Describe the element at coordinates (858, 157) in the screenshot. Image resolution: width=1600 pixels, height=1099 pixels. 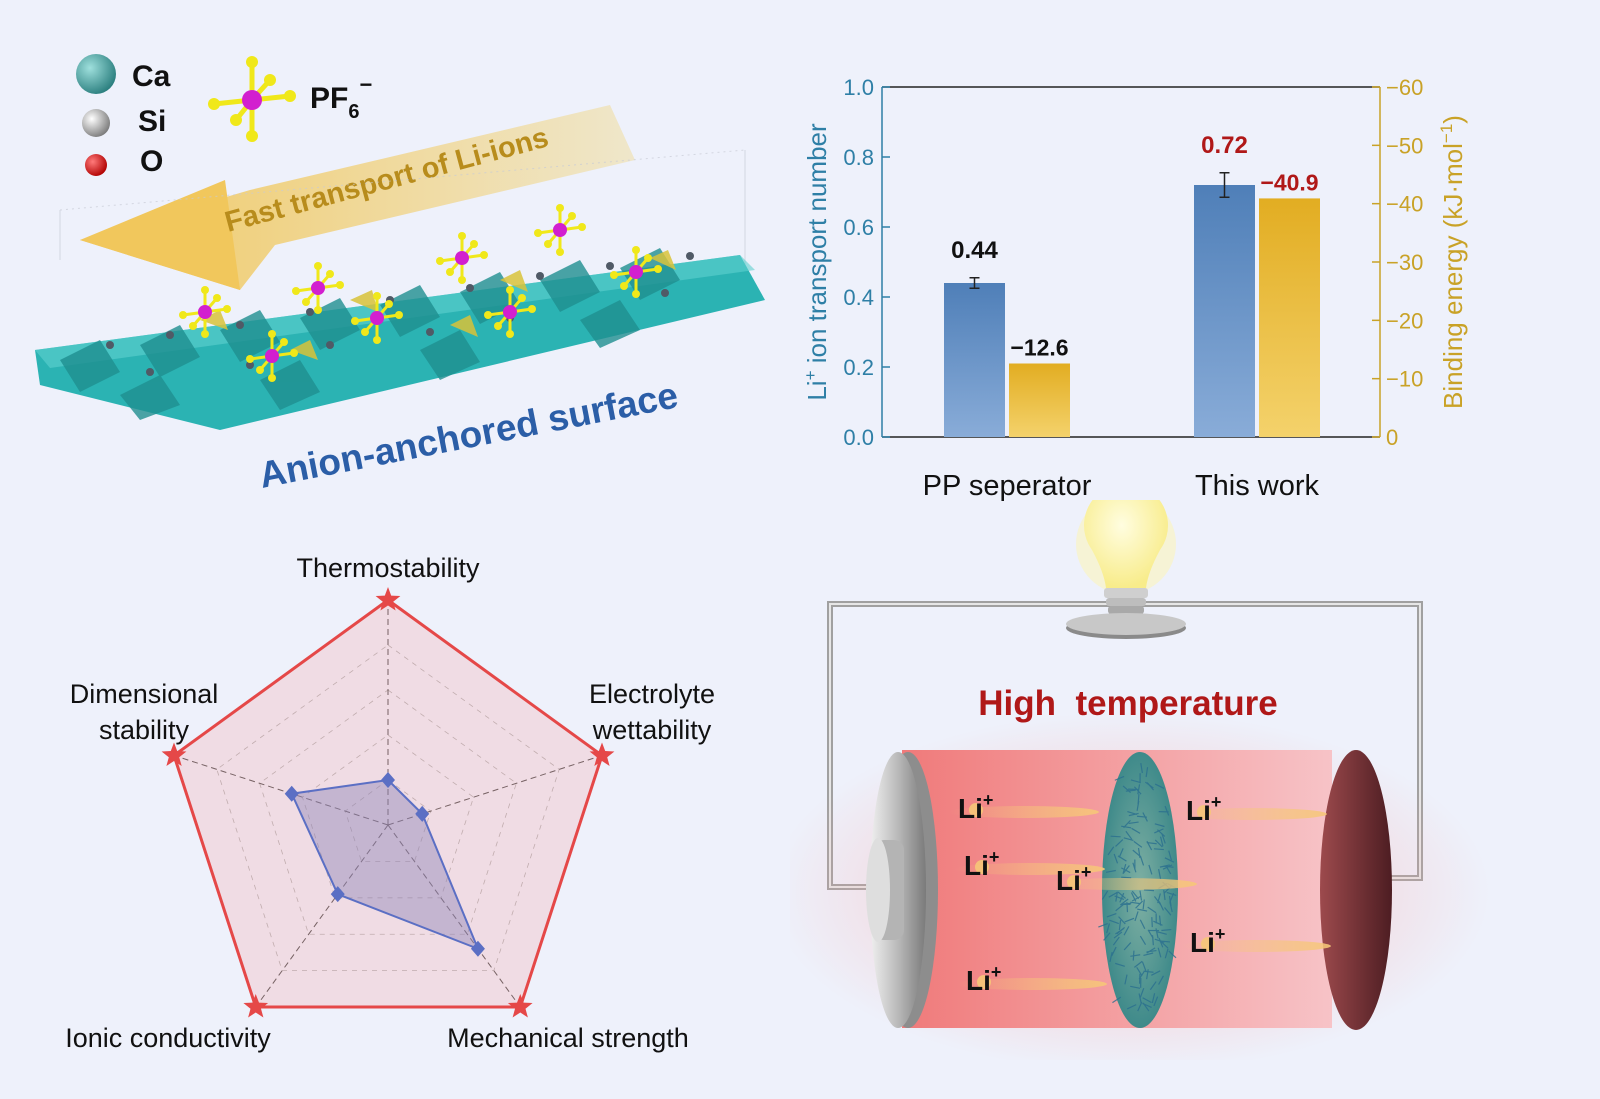
I see `y-tick-label-left: 0.8` at that location.